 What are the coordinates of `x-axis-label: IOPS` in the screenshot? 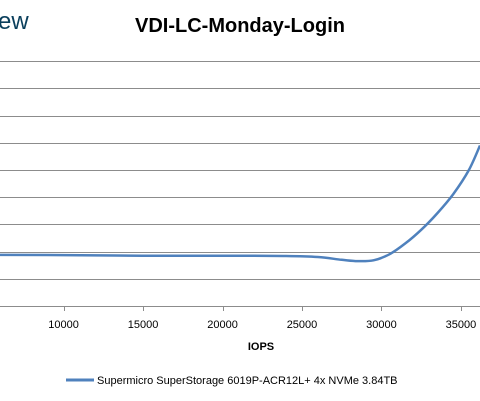 It's located at (261, 347).